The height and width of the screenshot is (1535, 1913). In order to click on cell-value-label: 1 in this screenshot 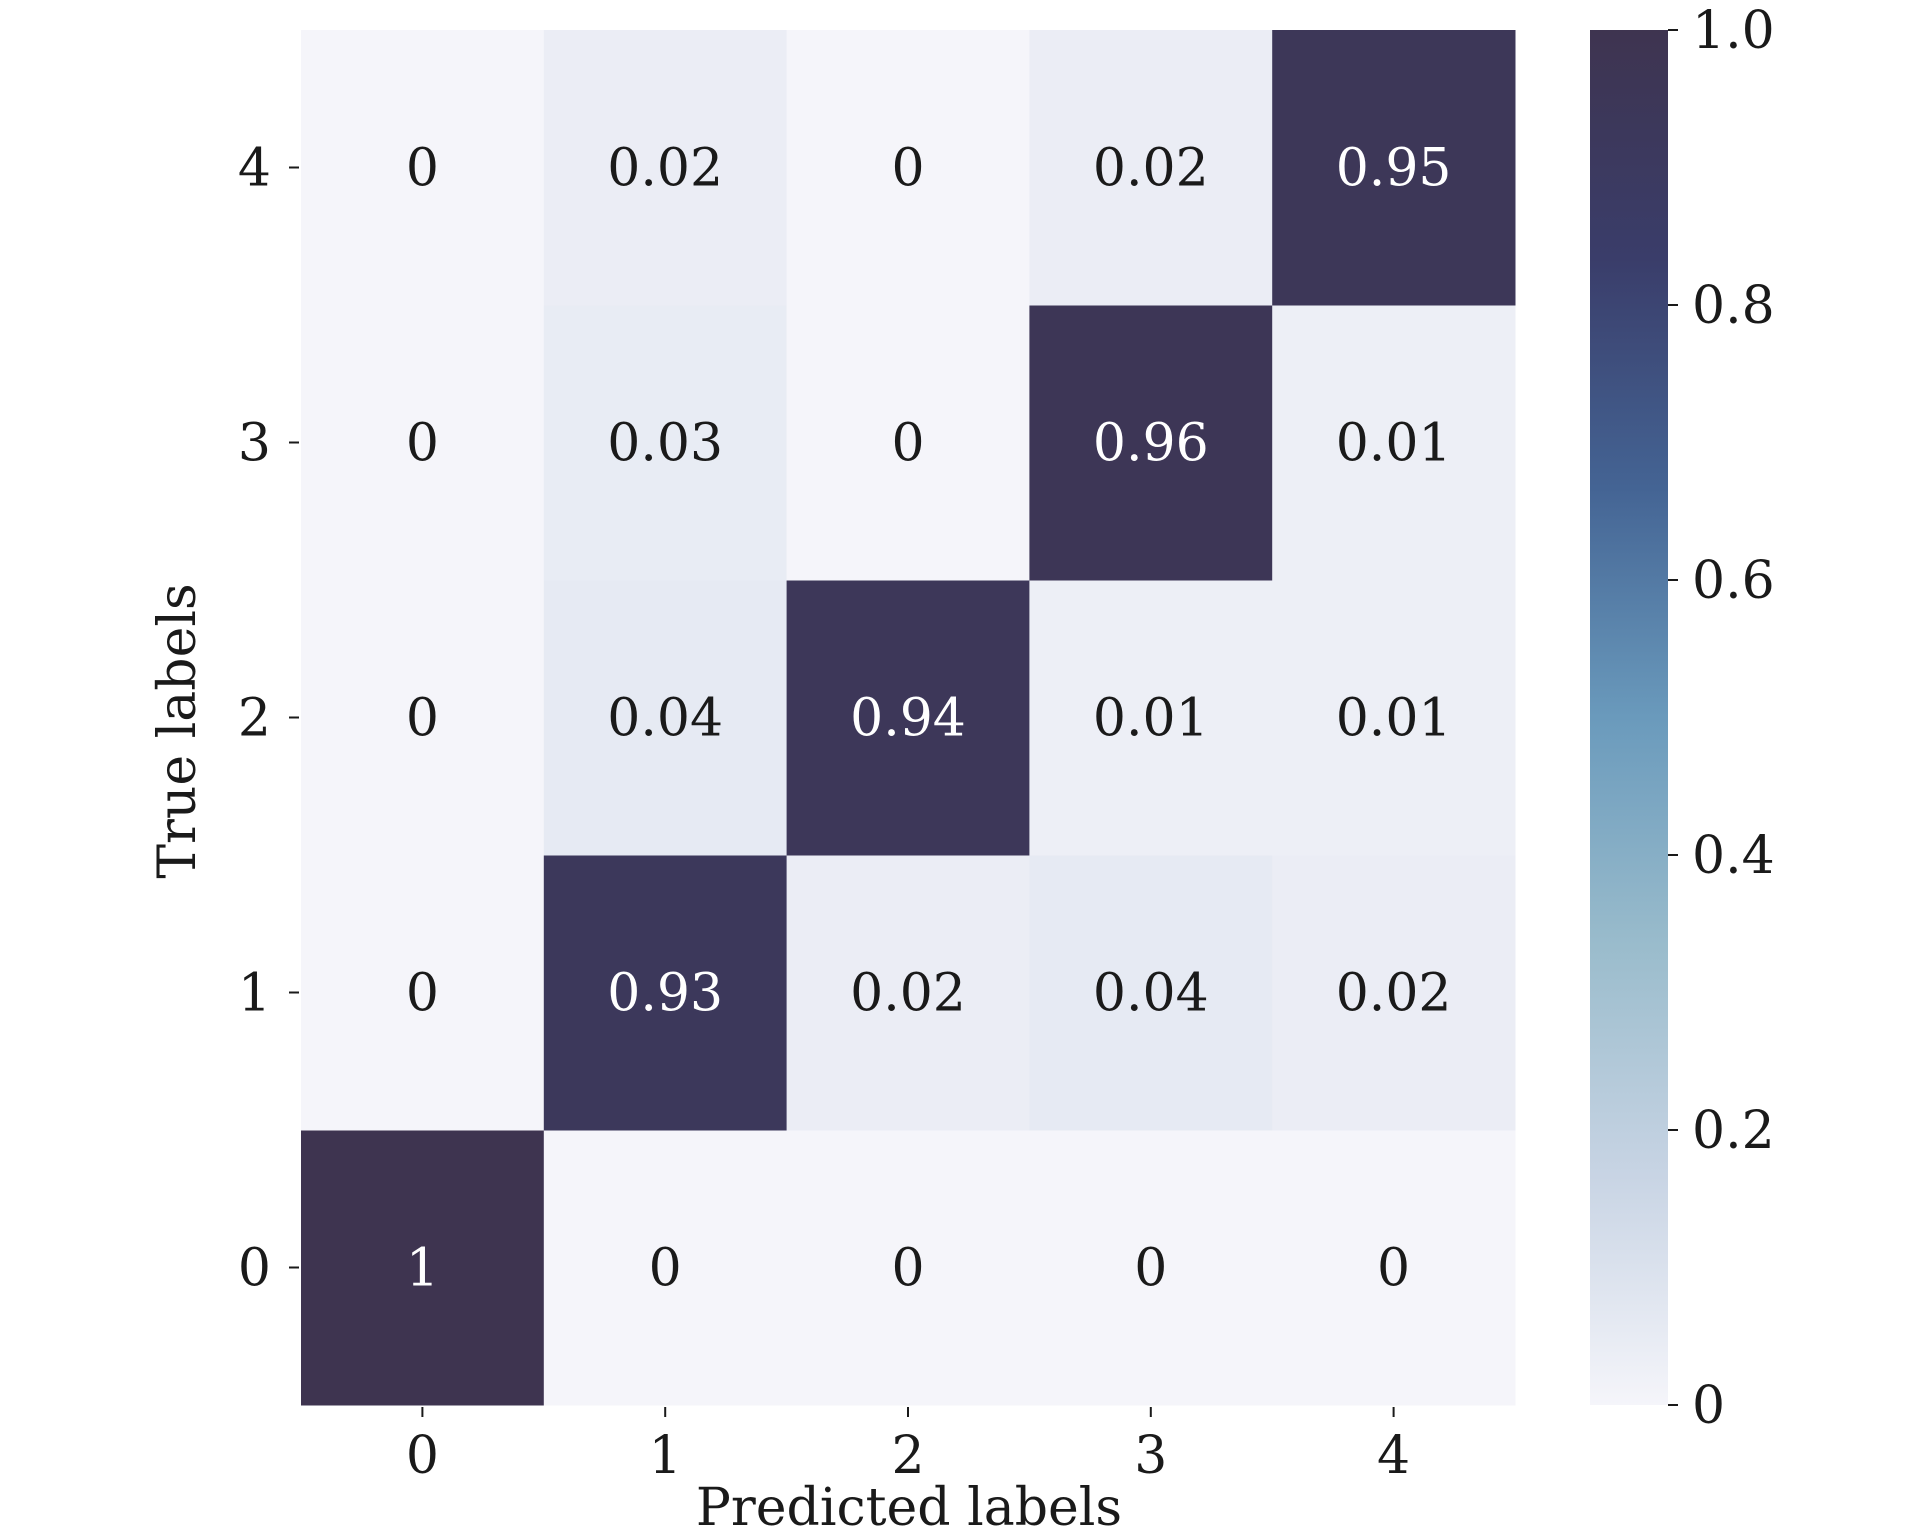, I will do `click(422, 1269)`.